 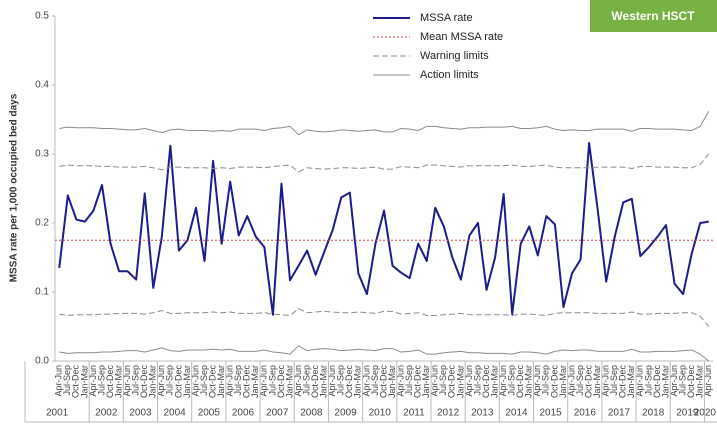 I want to click on y-tick-label: 0.4, so click(x=42, y=85).